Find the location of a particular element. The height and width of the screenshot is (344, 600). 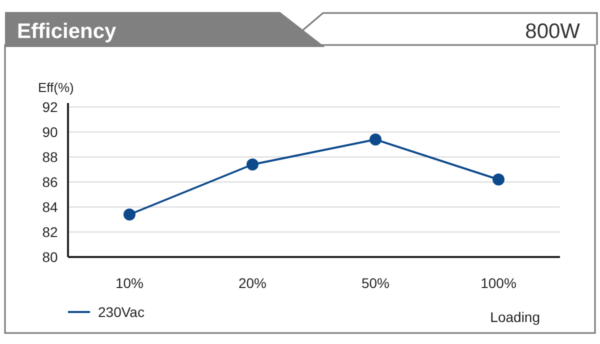

y-tick-label: 84 is located at coordinates (50, 206).